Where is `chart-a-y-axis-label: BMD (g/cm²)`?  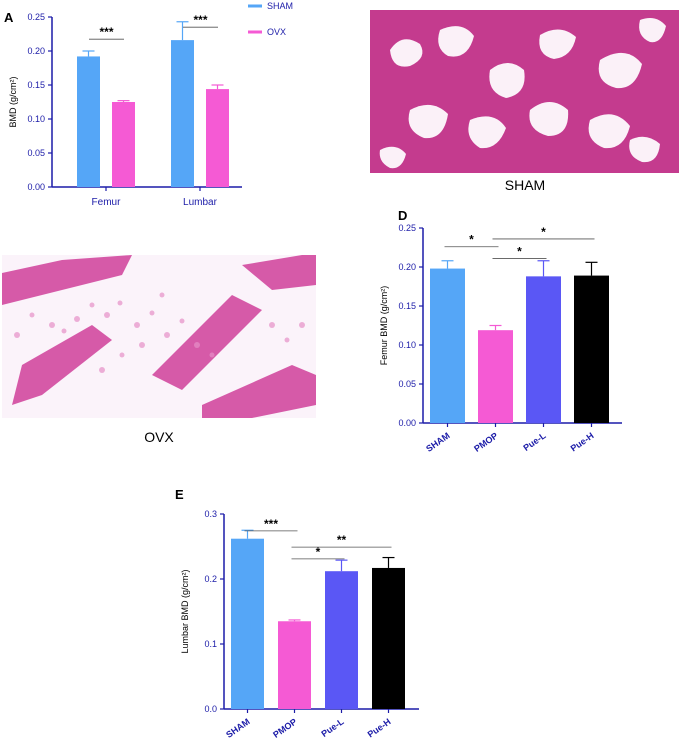 chart-a-y-axis-label: BMD (g/cm²) is located at coordinates (13, 102).